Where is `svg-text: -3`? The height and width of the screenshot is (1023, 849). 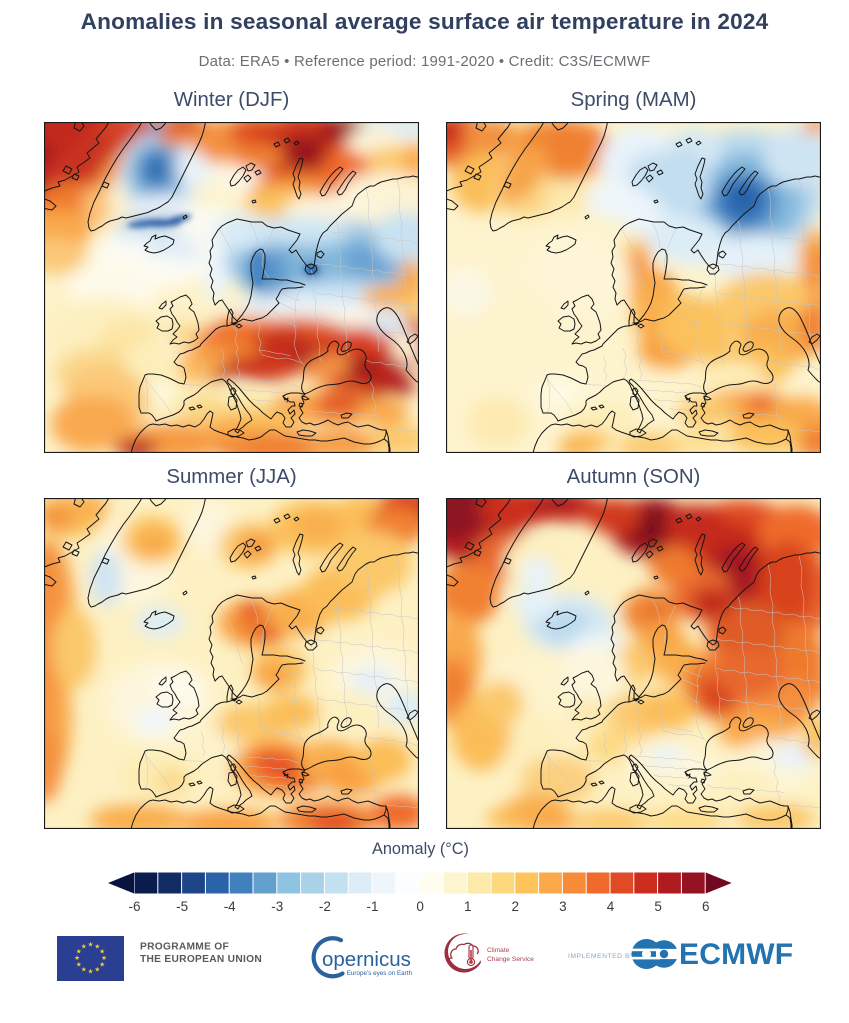 svg-text: -3 is located at coordinates (277, 906).